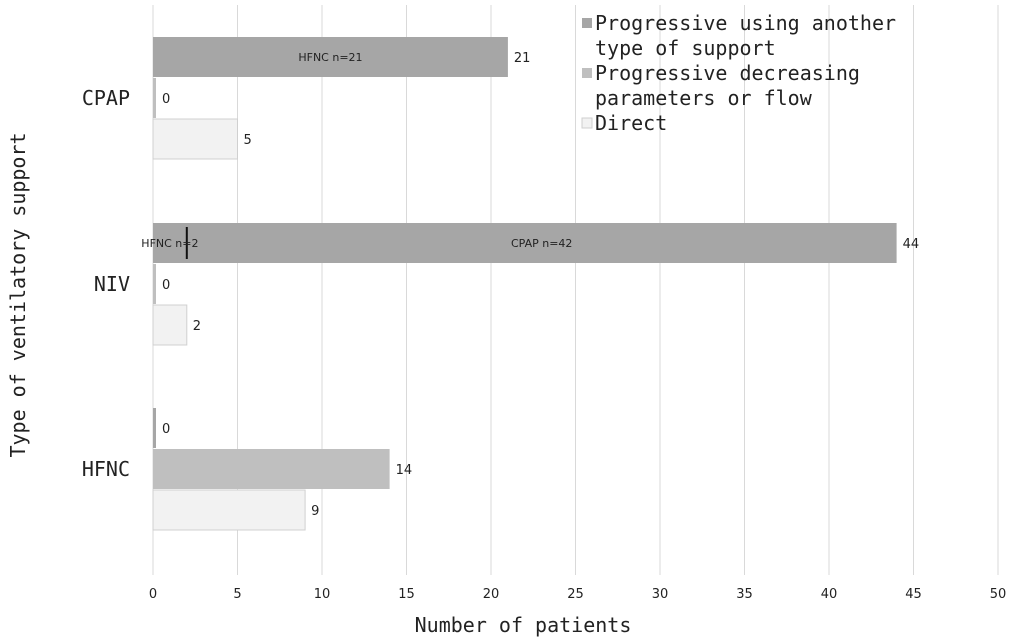 Image resolution: width=1009 pixels, height=638 pixels. Describe the element at coordinates (704, 98) in the screenshot. I see `legend-entry-text: parameters or flow` at that location.